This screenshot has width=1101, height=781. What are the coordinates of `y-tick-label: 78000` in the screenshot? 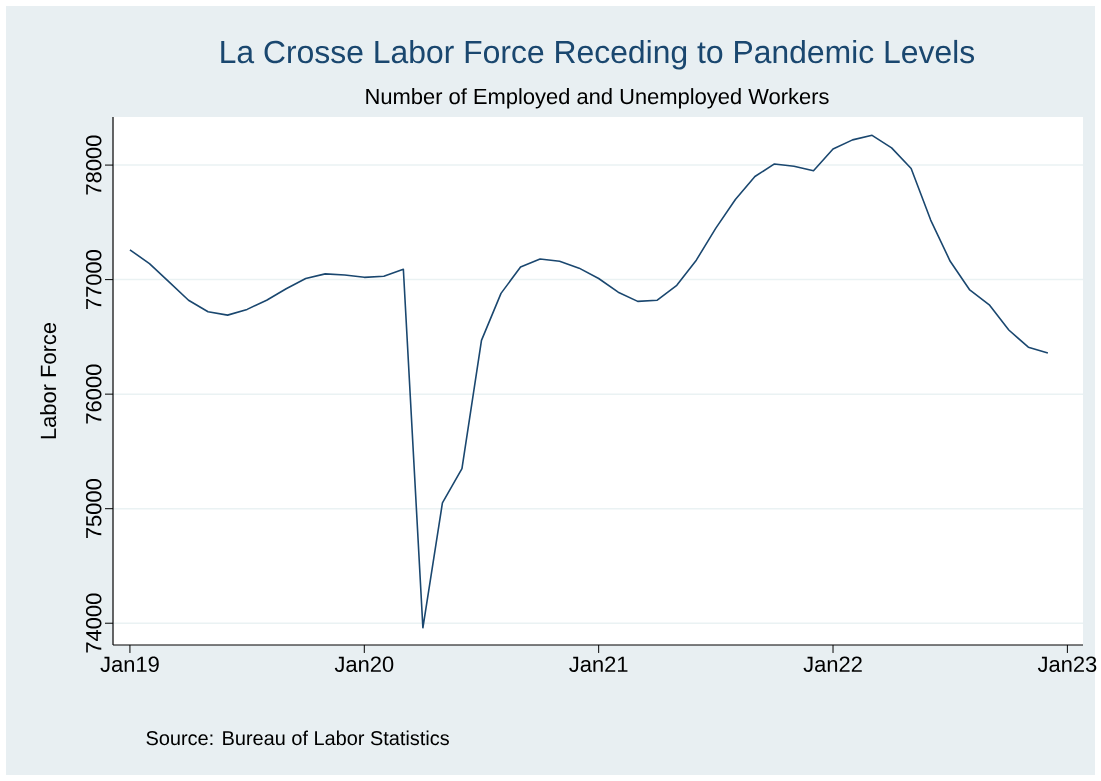 It's located at (93, 165).